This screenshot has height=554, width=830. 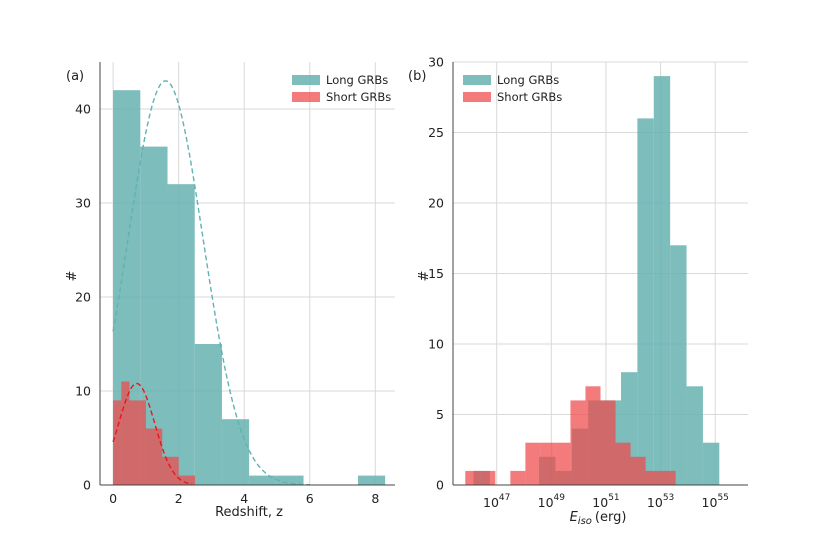 What do you see at coordinates (113, 498) in the screenshot?
I see `panel-a-xtick-label-0: 0` at bounding box center [113, 498].